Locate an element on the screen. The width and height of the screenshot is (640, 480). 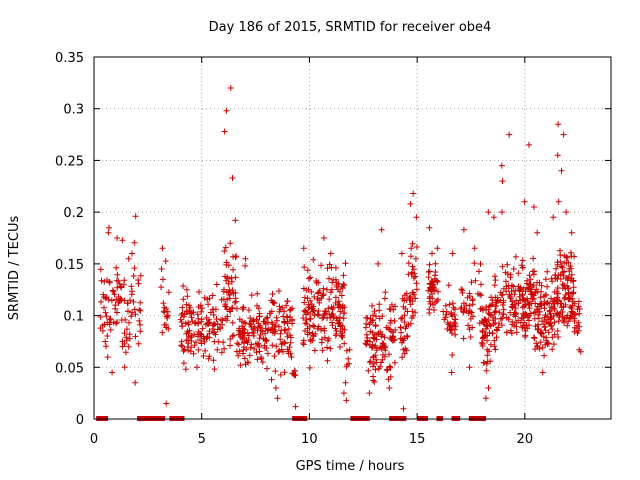
y-axis-label: SRMTID / TECUs is located at coordinates (14, 268).